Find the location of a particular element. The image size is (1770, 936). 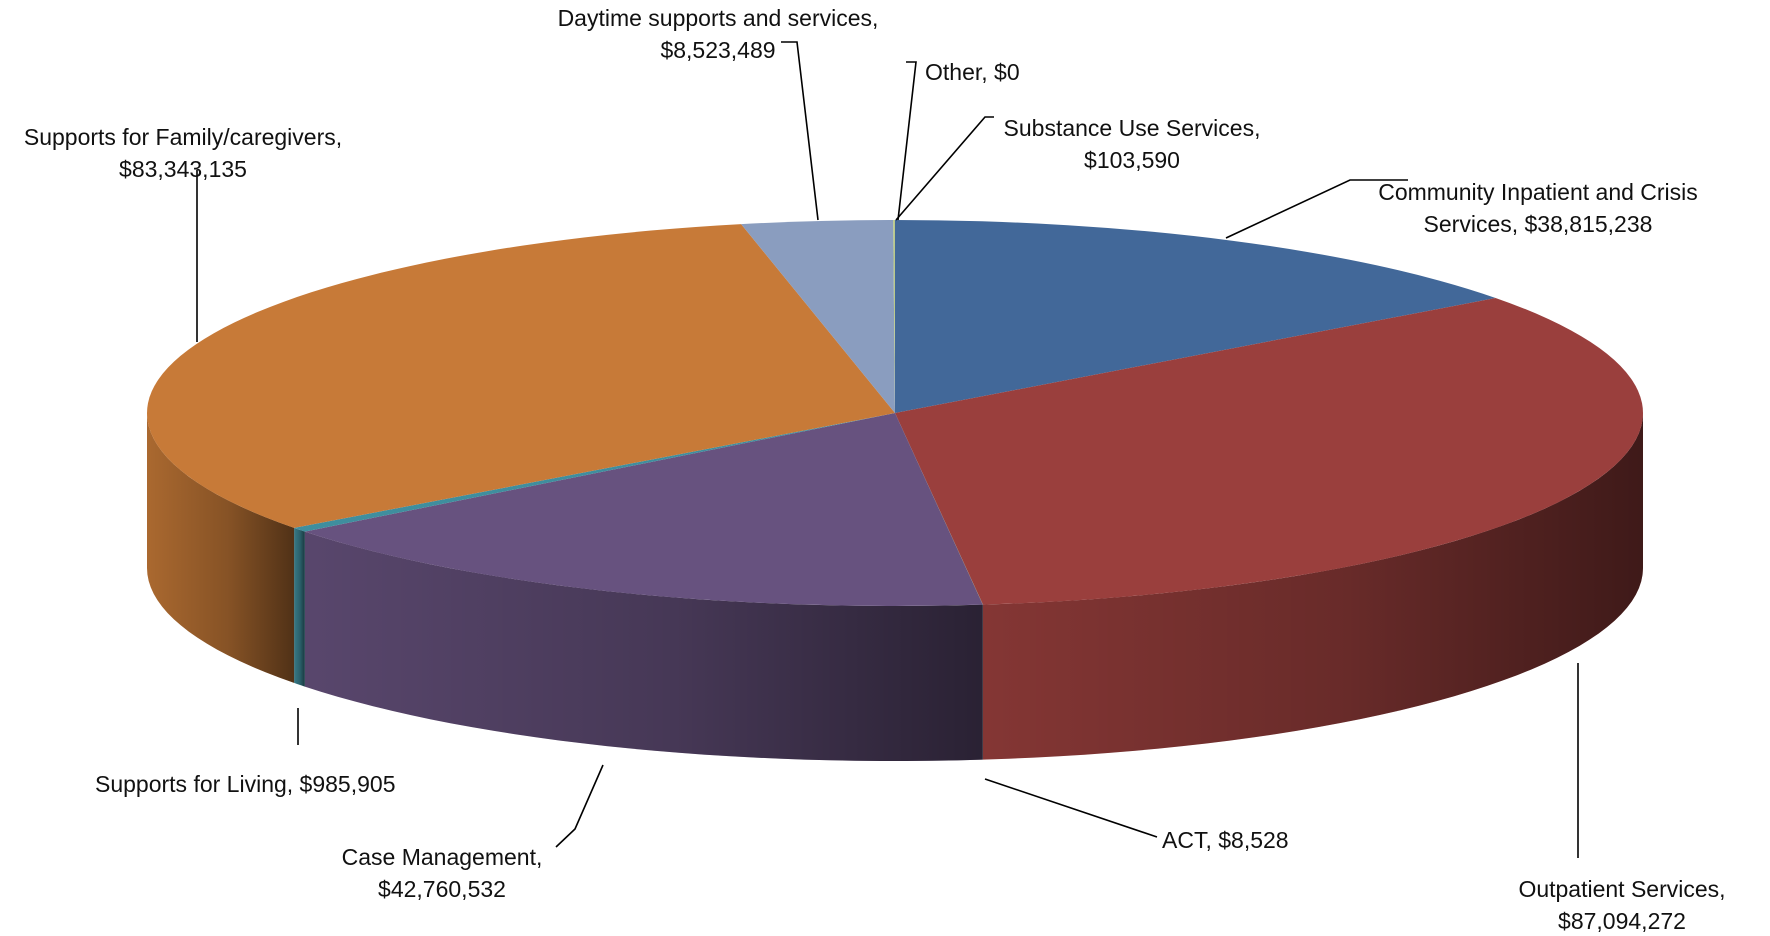

data-label-line1: Outpatient Services, is located at coordinates (1621, 889).